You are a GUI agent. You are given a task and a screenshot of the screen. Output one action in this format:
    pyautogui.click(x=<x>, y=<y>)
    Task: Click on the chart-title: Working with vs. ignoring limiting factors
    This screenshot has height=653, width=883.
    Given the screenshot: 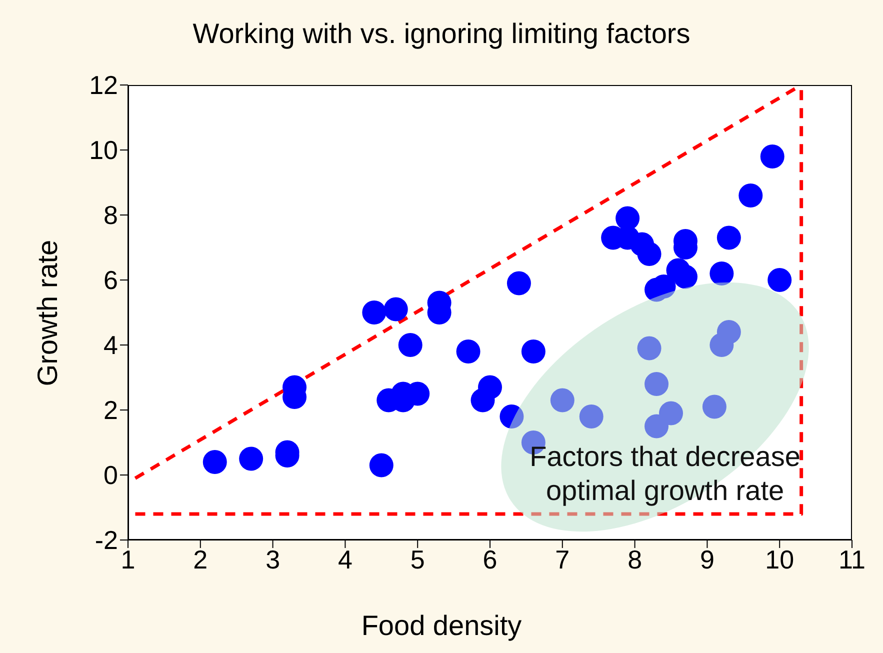 What is the action you would take?
    pyautogui.click(x=442, y=34)
    